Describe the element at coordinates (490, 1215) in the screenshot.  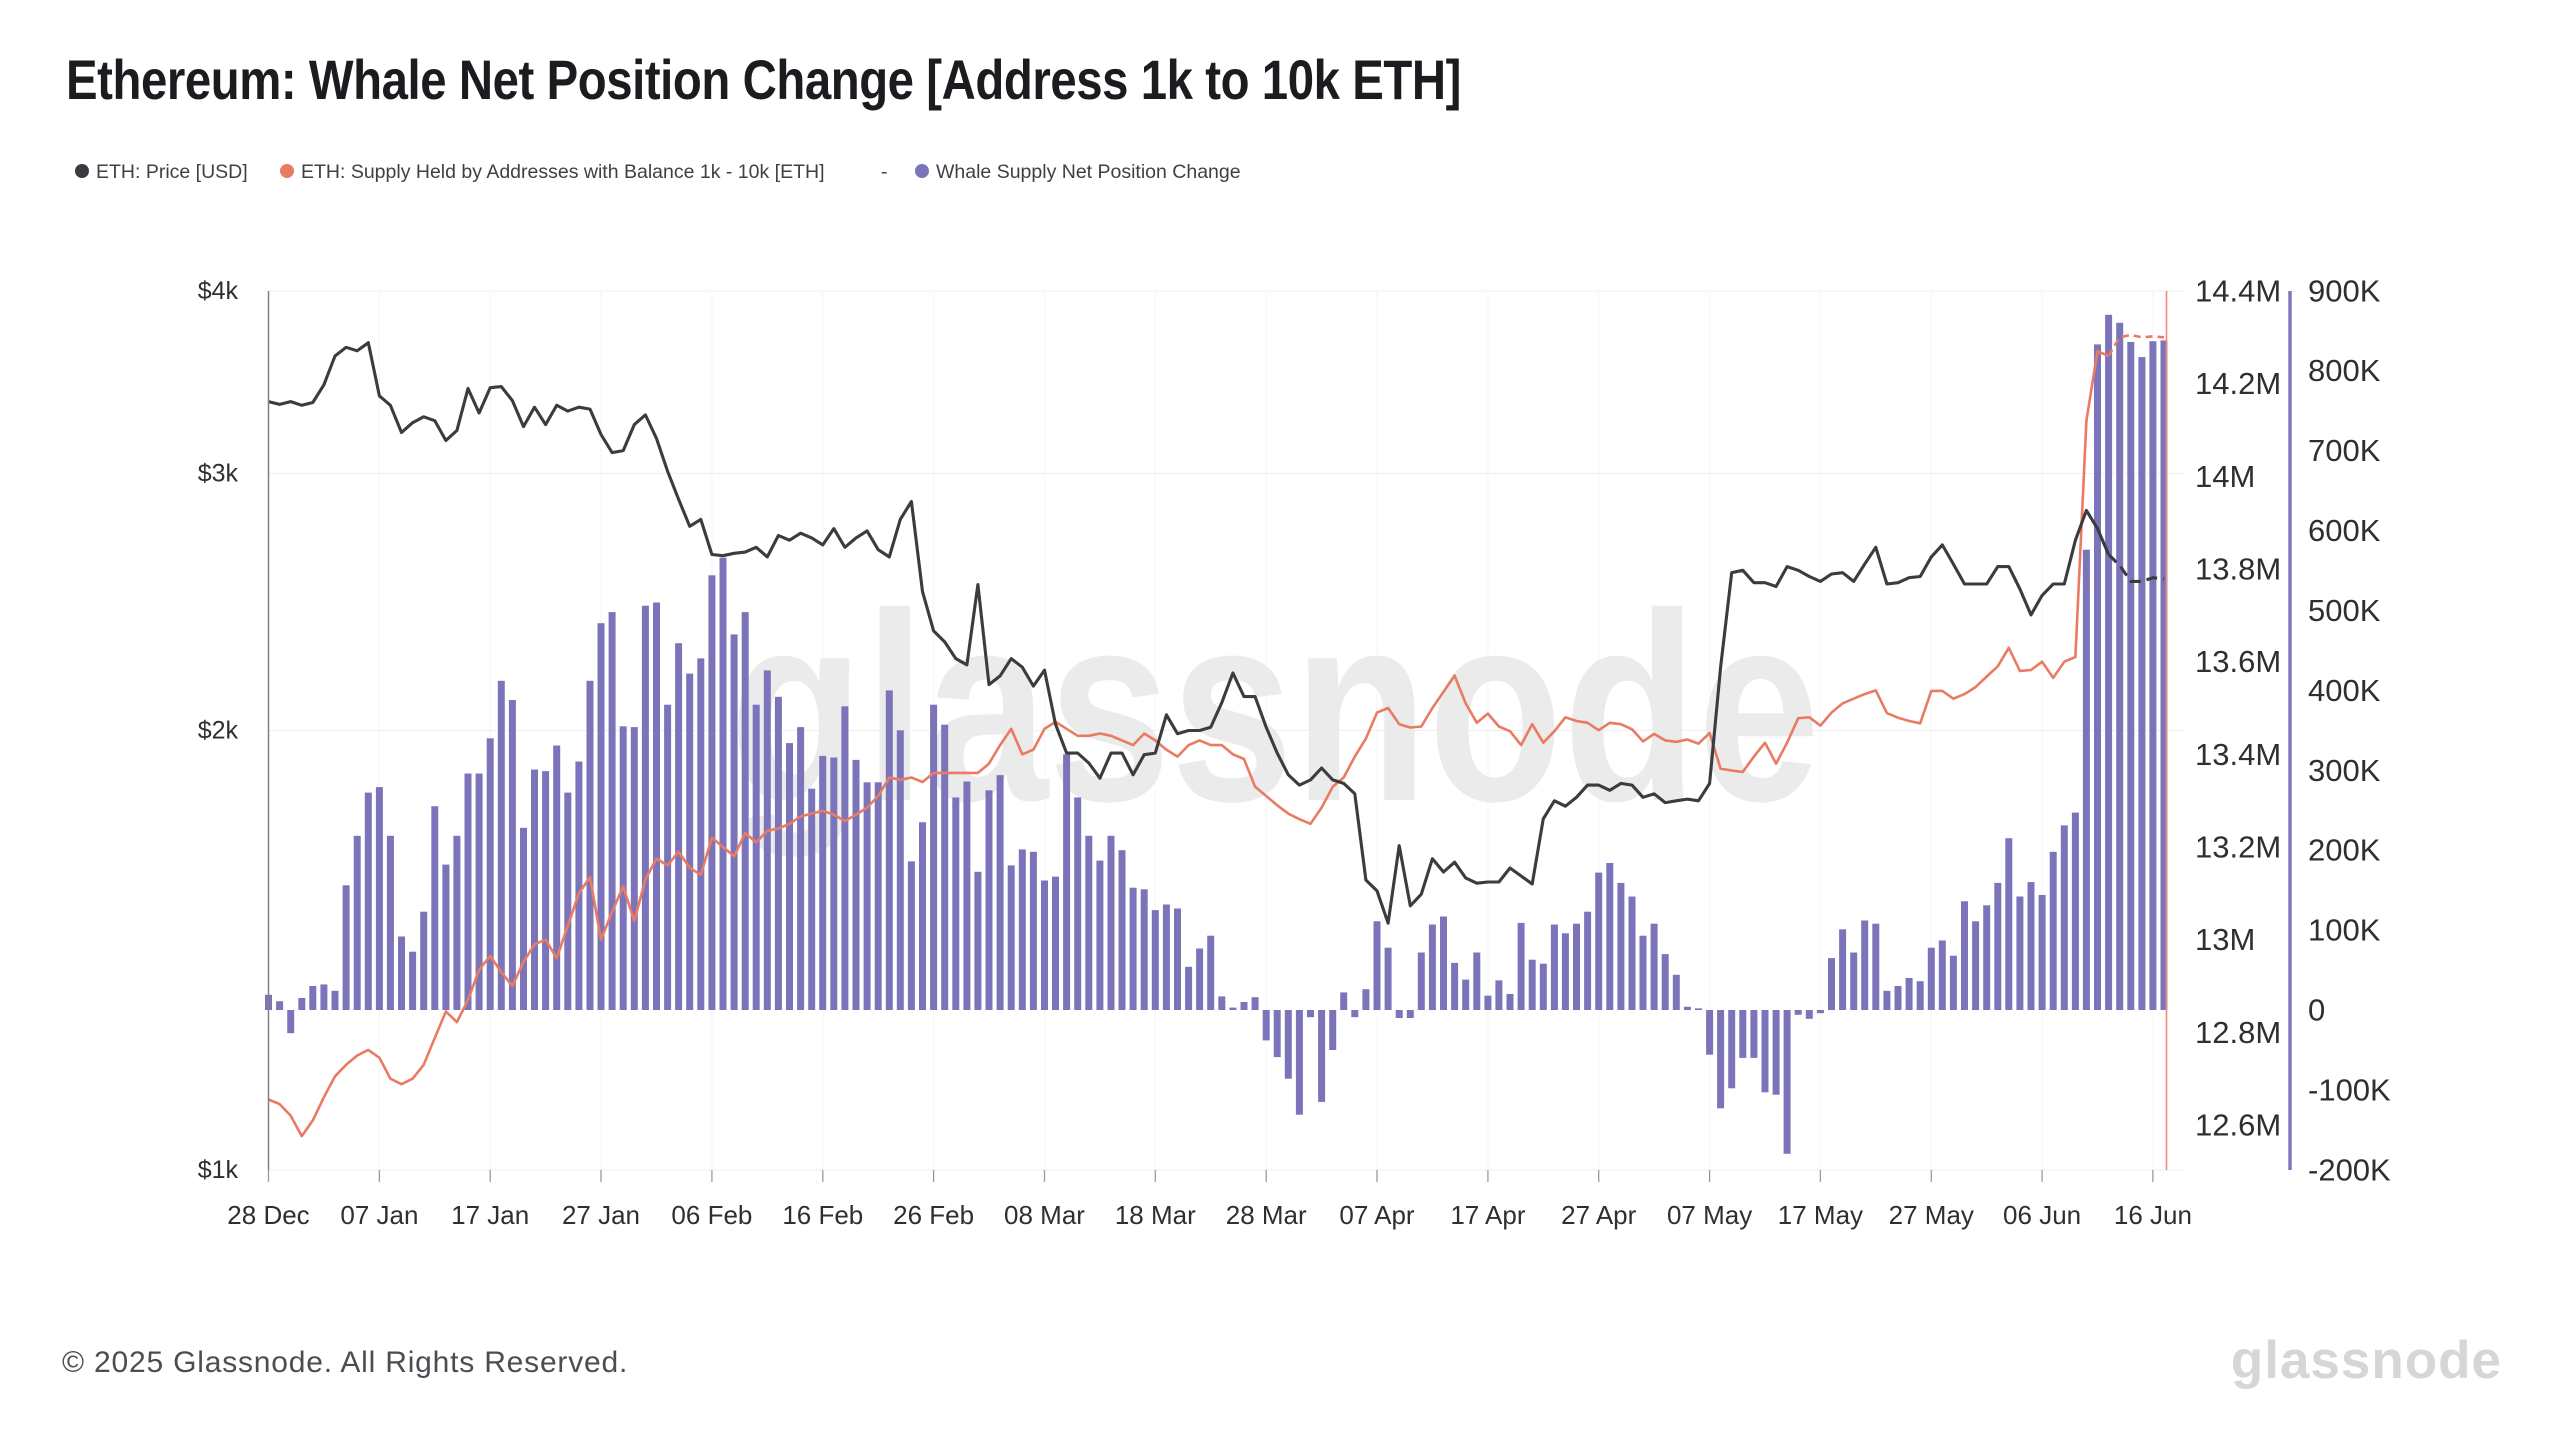
I see `svg-text: 17 Jan` at that location.